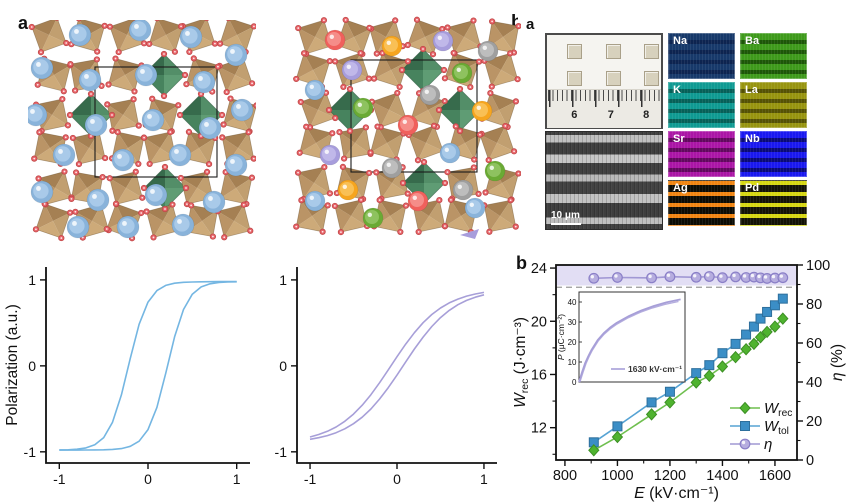 The height and width of the screenshot is (502, 851). Describe the element at coordinates (617, 476) in the screenshot. I see `svg-text: 1000` at that location.